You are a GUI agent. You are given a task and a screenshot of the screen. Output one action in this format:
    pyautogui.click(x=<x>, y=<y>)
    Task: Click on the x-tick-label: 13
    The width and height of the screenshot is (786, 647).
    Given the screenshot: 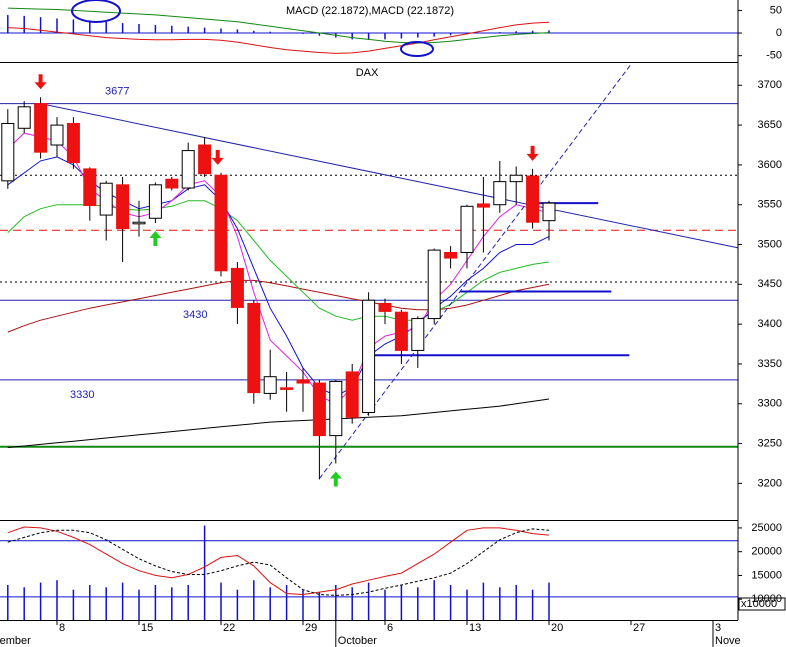 What is the action you would take?
    pyautogui.click(x=475, y=628)
    